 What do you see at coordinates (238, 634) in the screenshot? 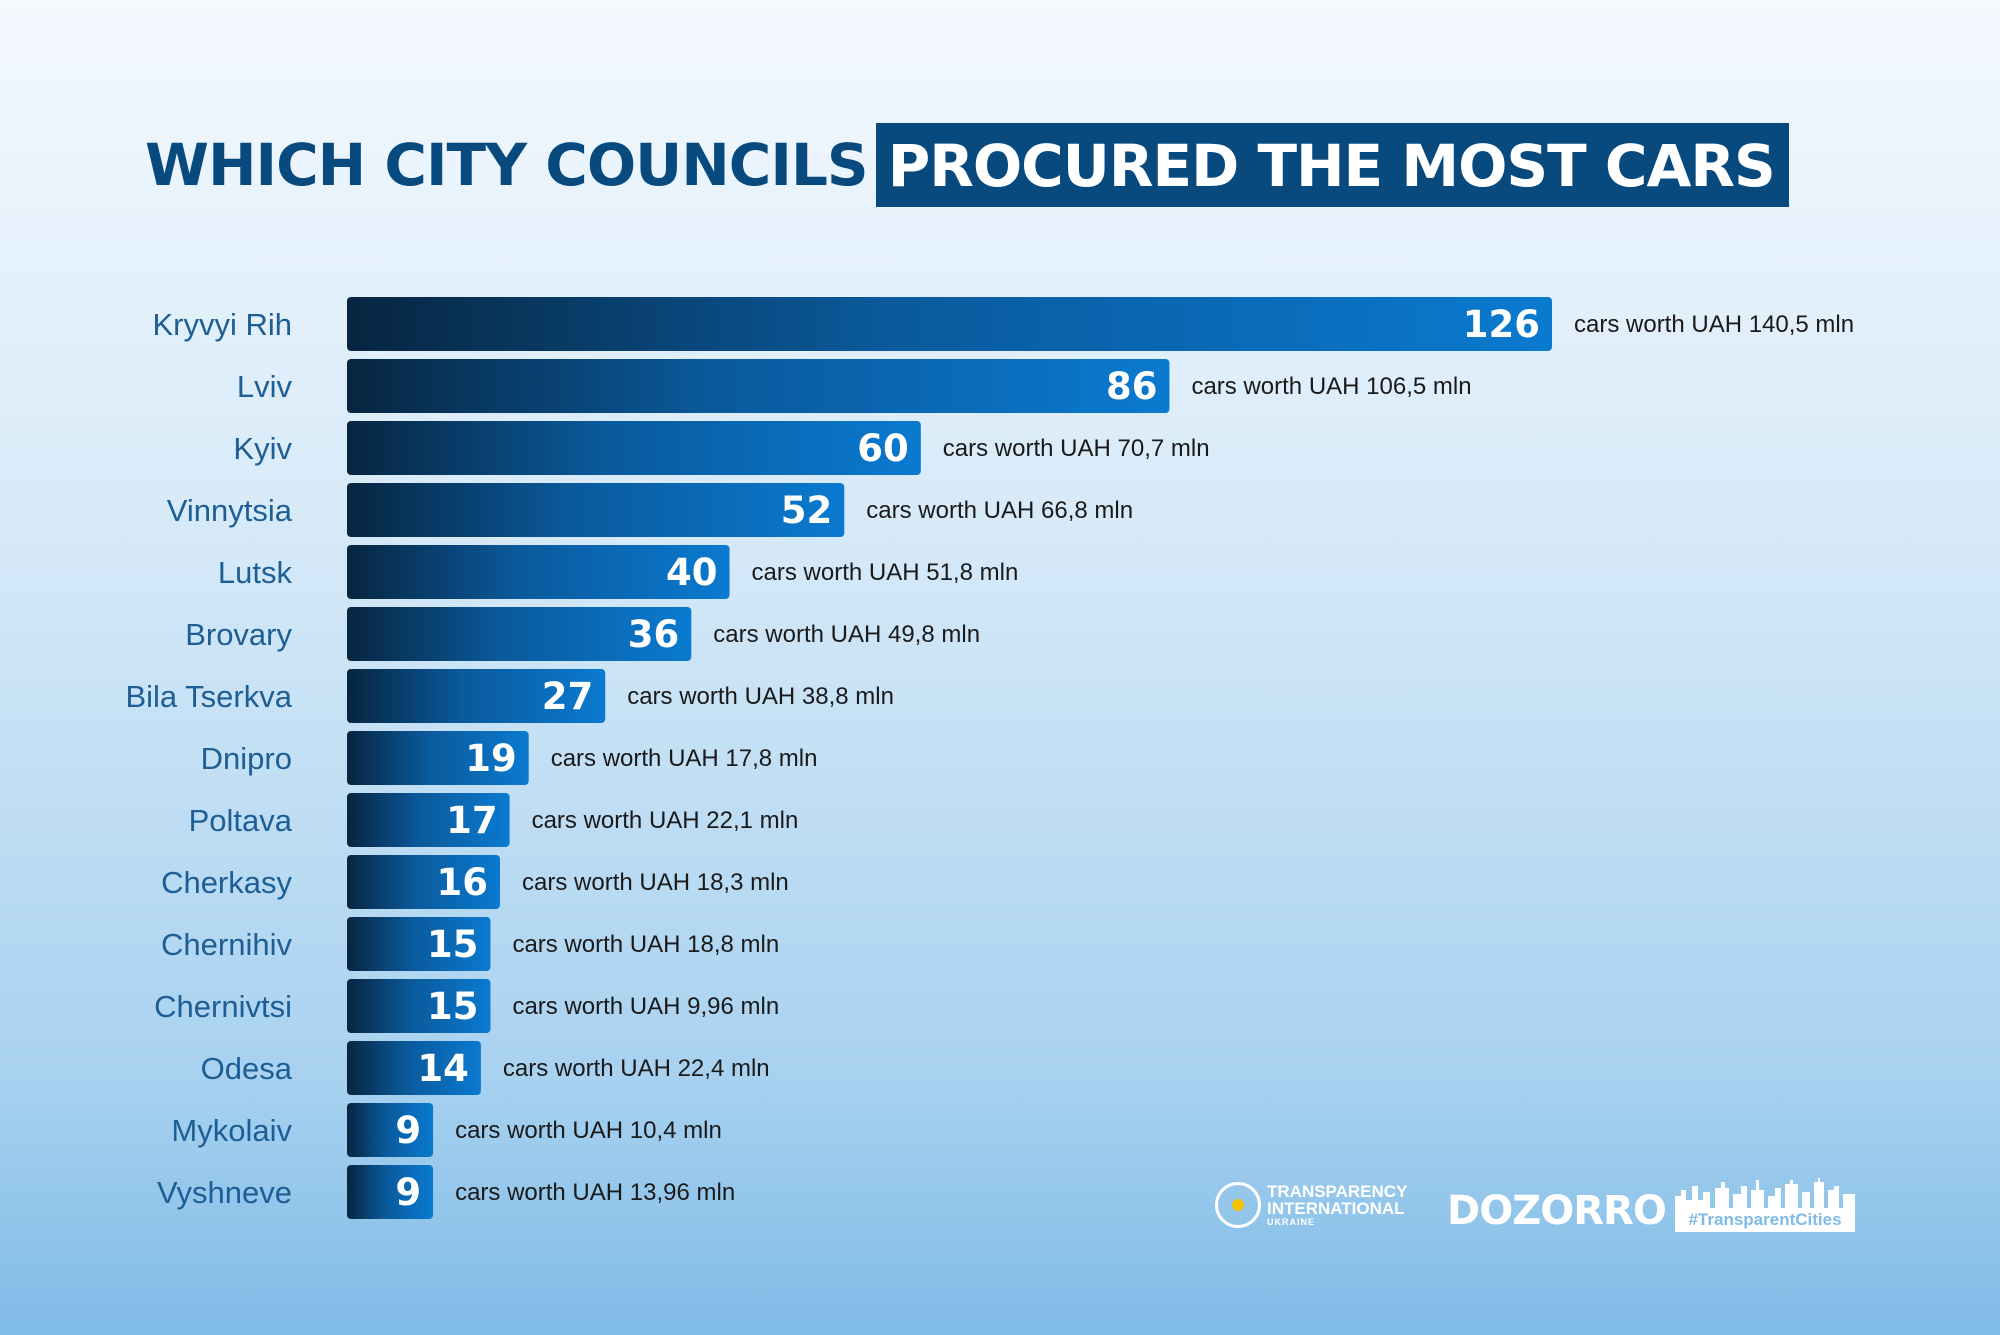
I see `category-label: Brovary` at bounding box center [238, 634].